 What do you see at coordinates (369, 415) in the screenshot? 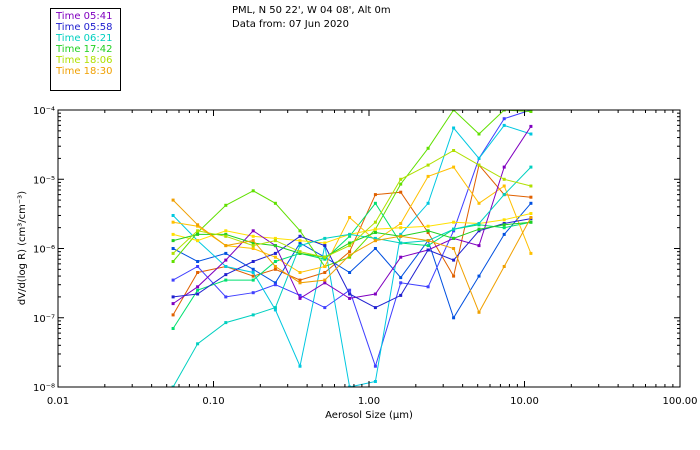
I see `x-axis-label: Aerosol Size (μm)` at bounding box center [369, 415].